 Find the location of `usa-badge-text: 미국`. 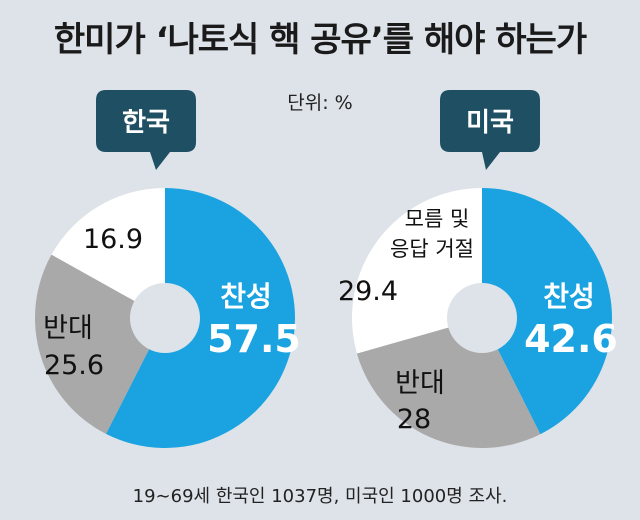

usa-badge-text: 미국 is located at coordinates (490, 123).